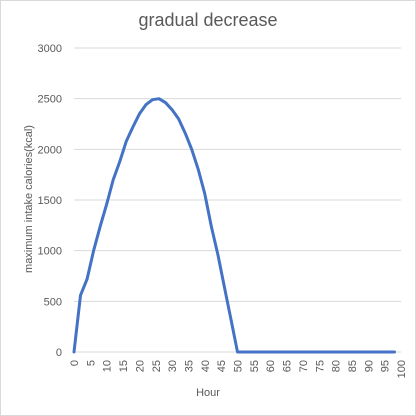 The image size is (416, 416). What do you see at coordinates (50, 100) in the screenshot?
I see `y-tick-label: 2500` at bounding box center [50, 100].